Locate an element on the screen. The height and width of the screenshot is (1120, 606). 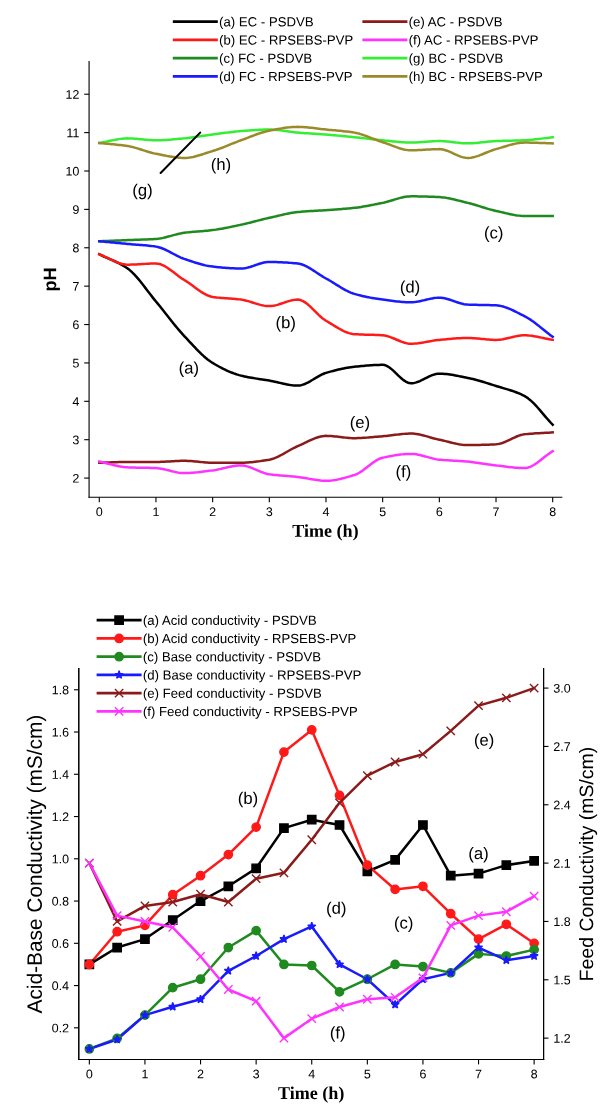
y-tick-label: 0.6 is located at coordinates (60, 943).